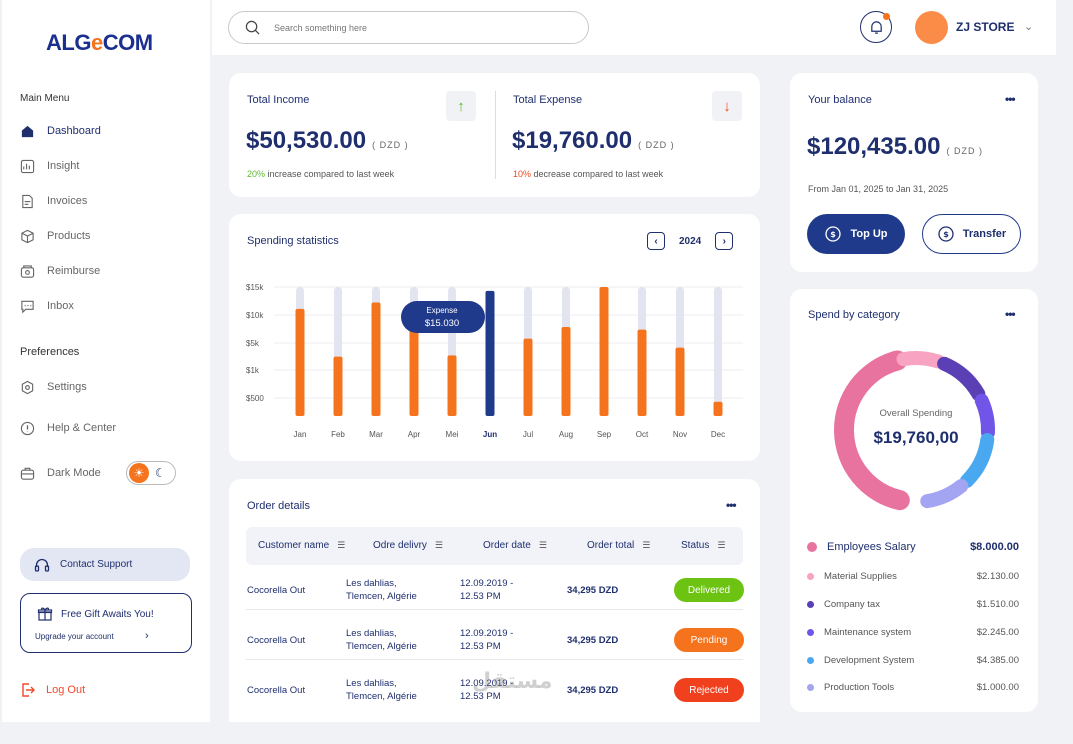 This screenshot has height=744, width=1073. Describe the element at coordinates (302, 545) in the screenshot. I see `column-header-customer: Customer name ☰` at that location.